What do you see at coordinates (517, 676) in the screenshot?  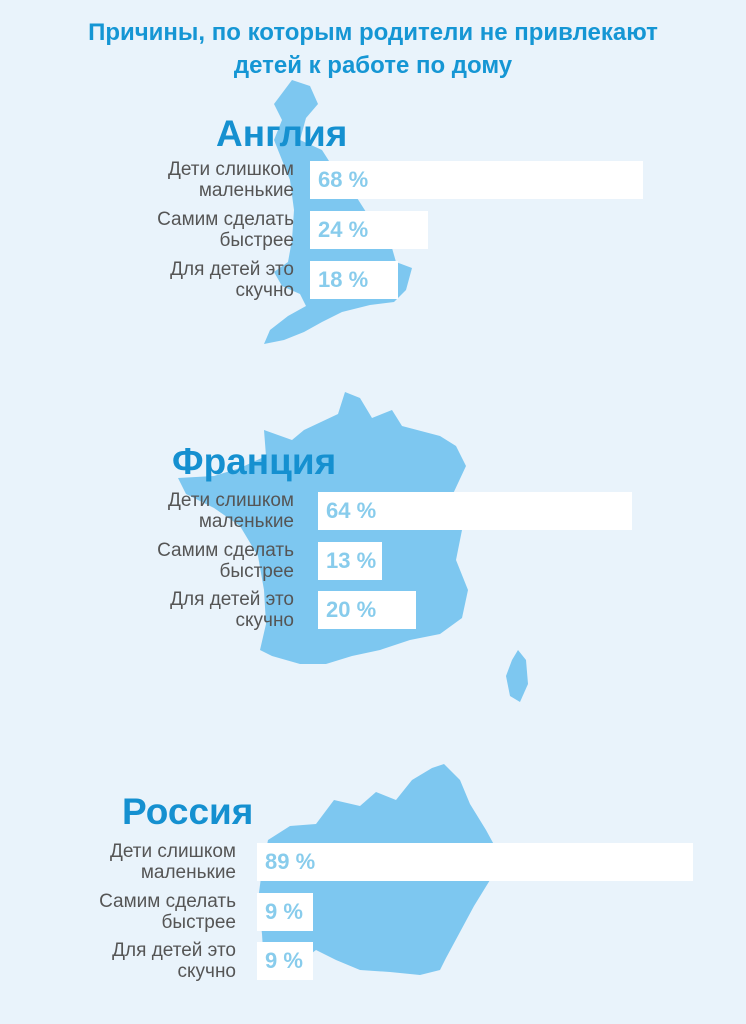 I see `corsica-map-shape` at bounding box center [517, 676].